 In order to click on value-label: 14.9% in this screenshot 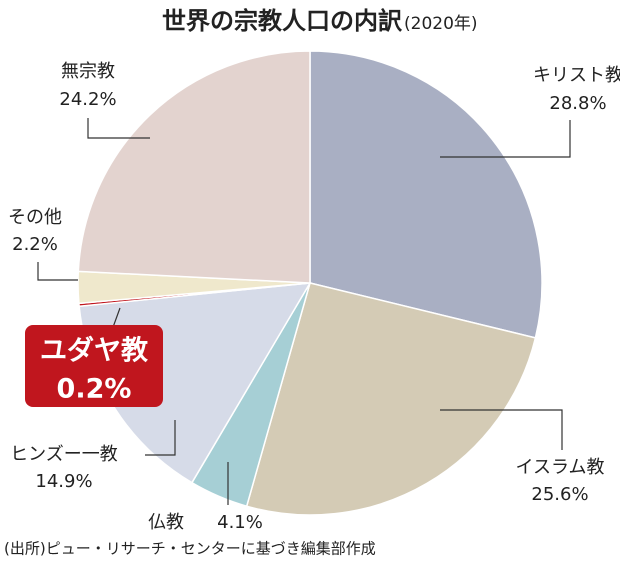, I will do `click(63, 481)`.